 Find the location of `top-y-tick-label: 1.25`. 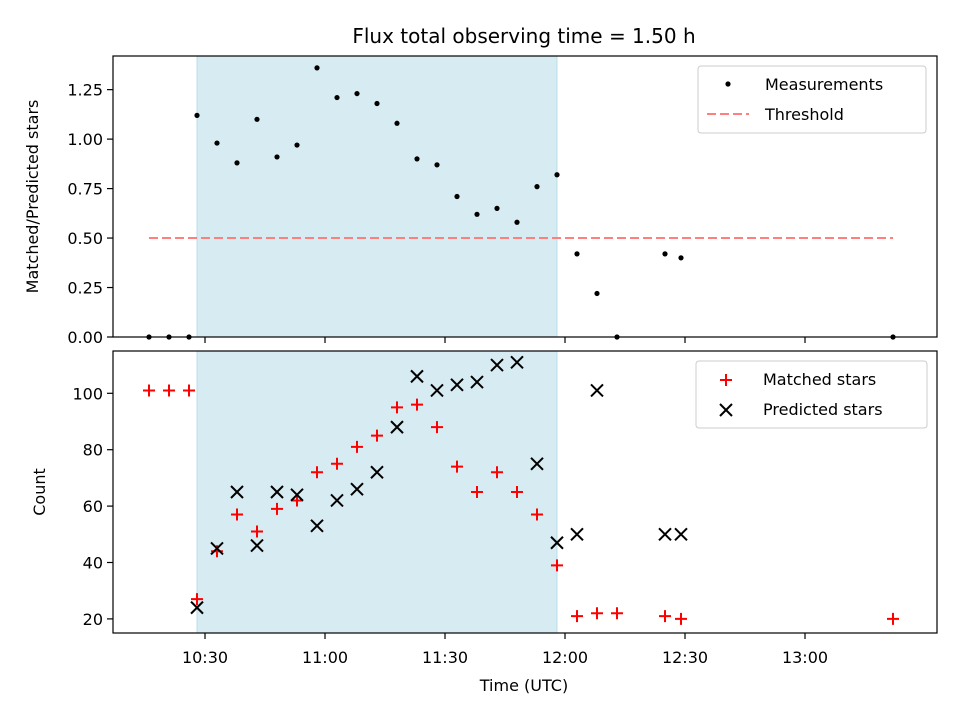

top-y-tick-label: 1.25 is located at coordinates (85, 90).